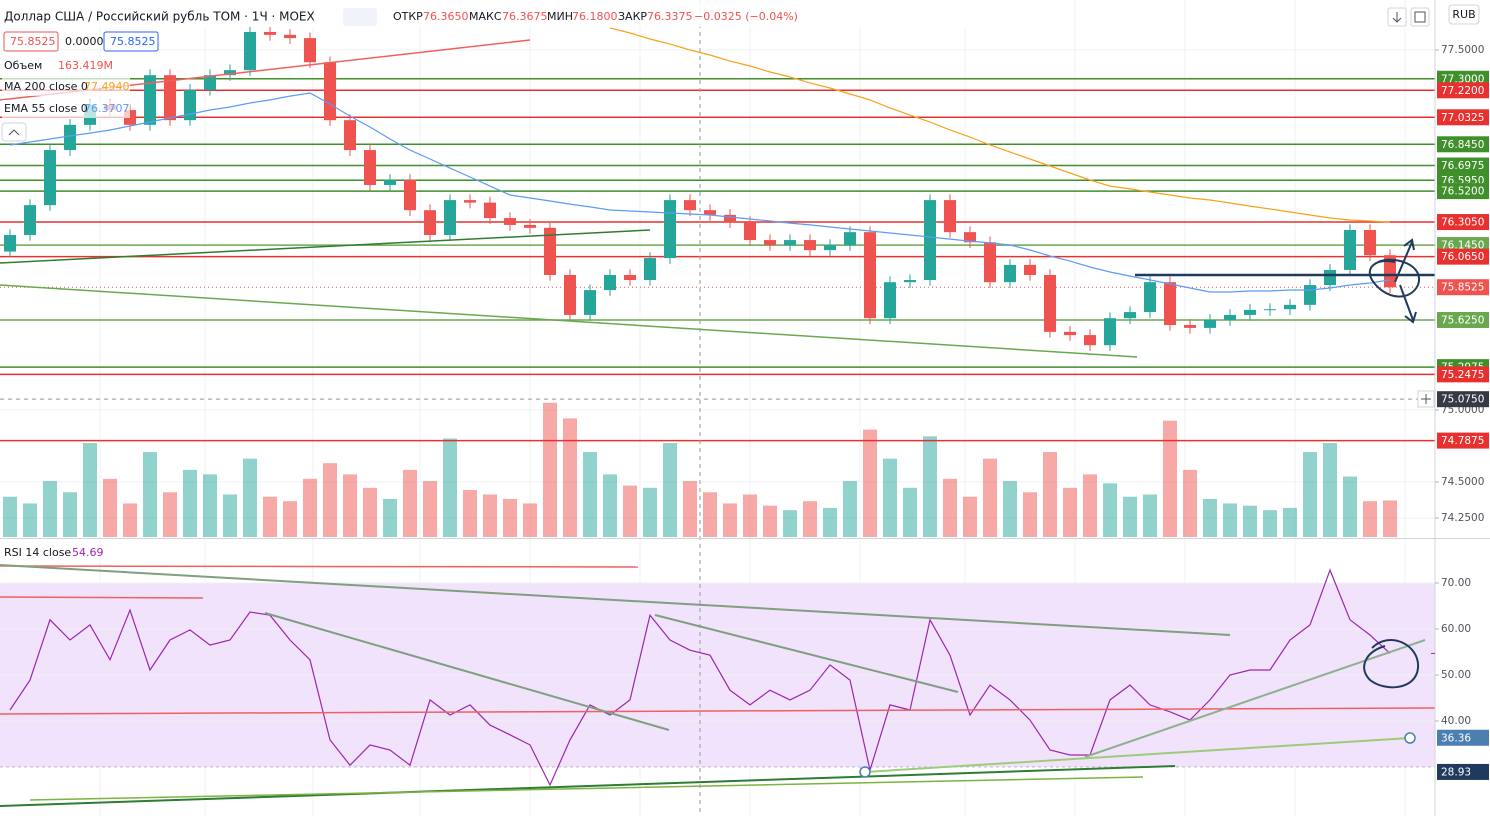  I want to click on level-label-box, so click(1463, 440).